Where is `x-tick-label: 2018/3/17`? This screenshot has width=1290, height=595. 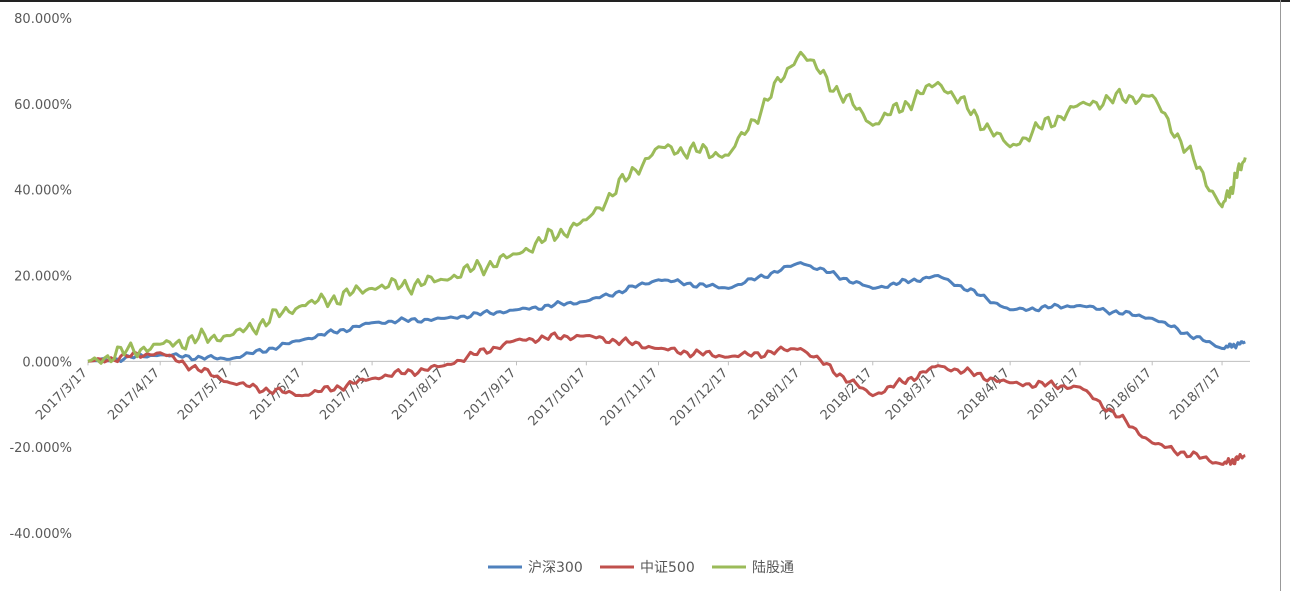 x-tick-label: 2018/3/17 is located at coordinates (912, 395).